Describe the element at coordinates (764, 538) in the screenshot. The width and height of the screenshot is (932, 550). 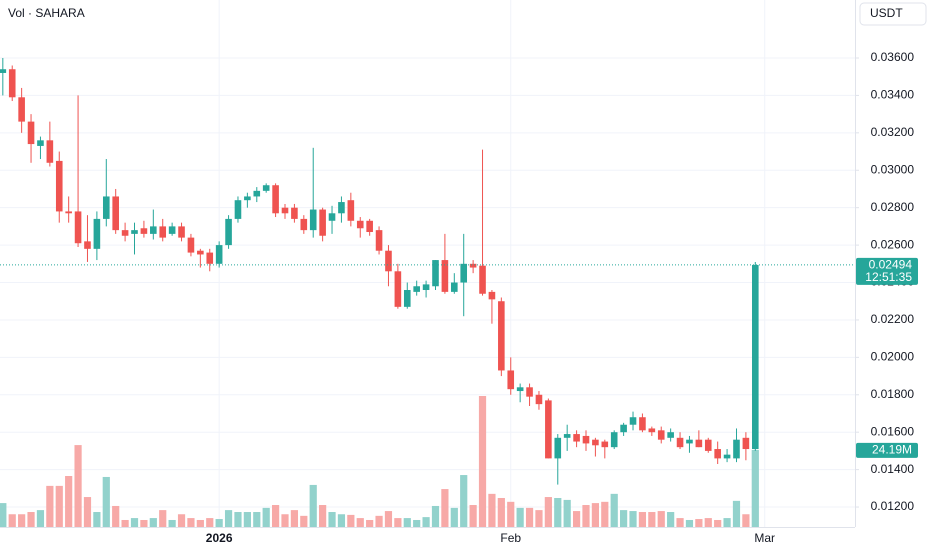
I see `x-tick-label: Mar` at that location.